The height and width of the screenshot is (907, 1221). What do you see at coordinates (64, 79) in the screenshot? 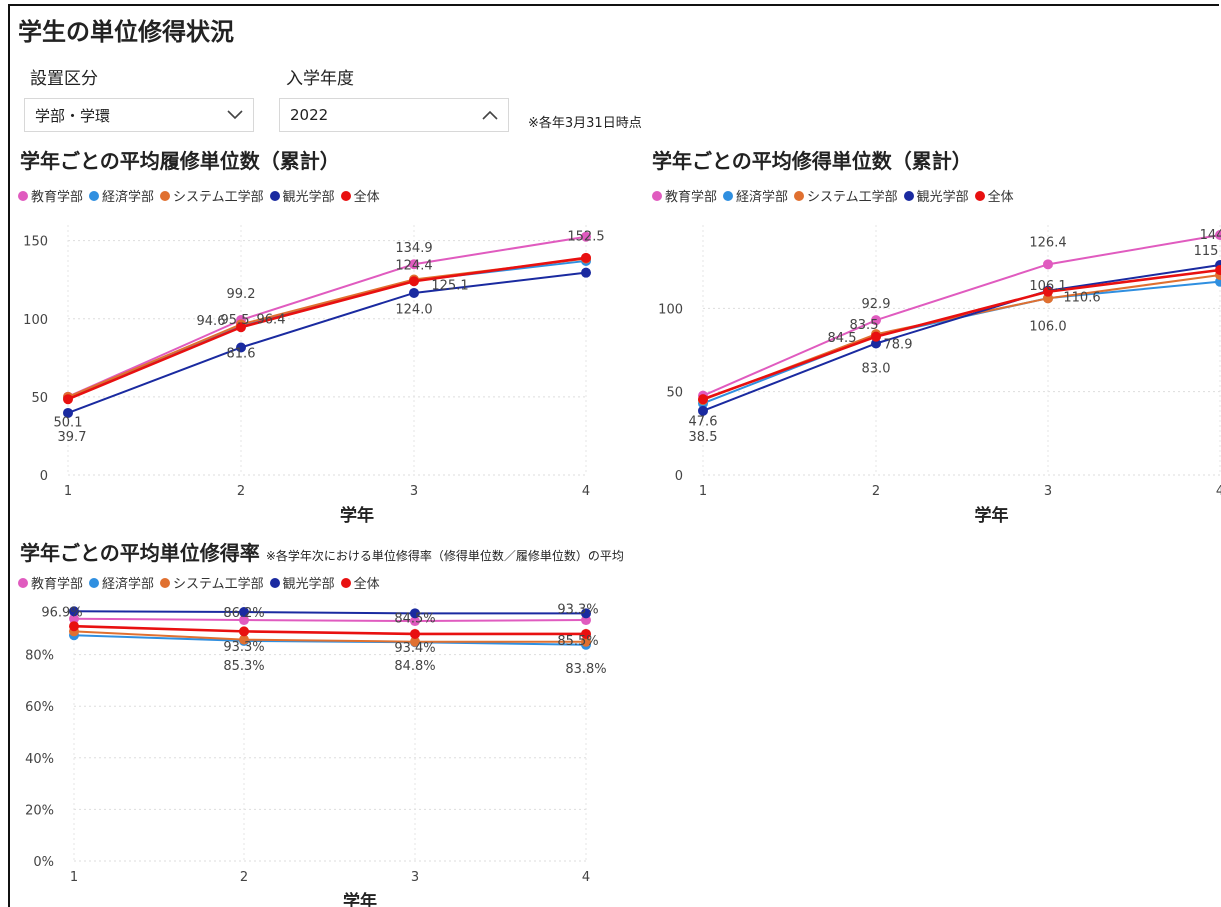
I see `category-filter-label: 設置区分` at bounding box center [64, 79].